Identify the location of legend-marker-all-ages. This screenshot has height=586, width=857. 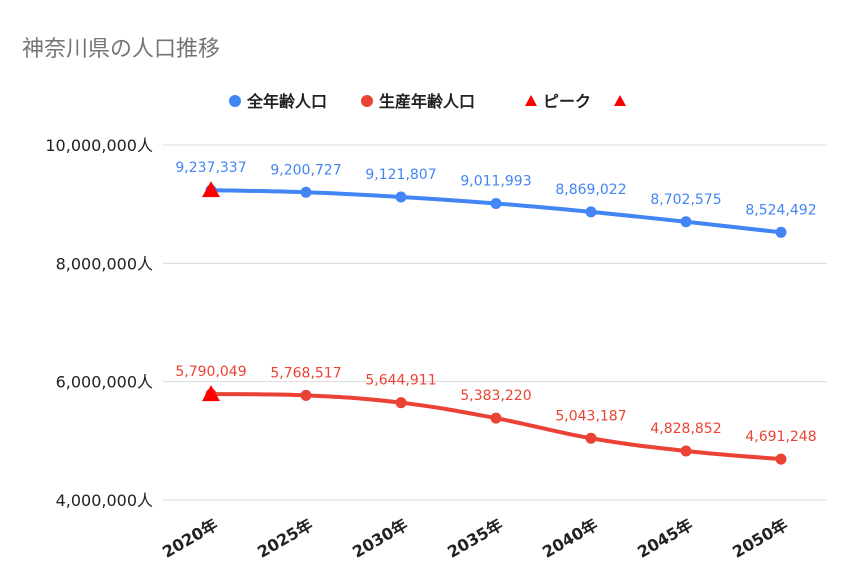
(235, 101).